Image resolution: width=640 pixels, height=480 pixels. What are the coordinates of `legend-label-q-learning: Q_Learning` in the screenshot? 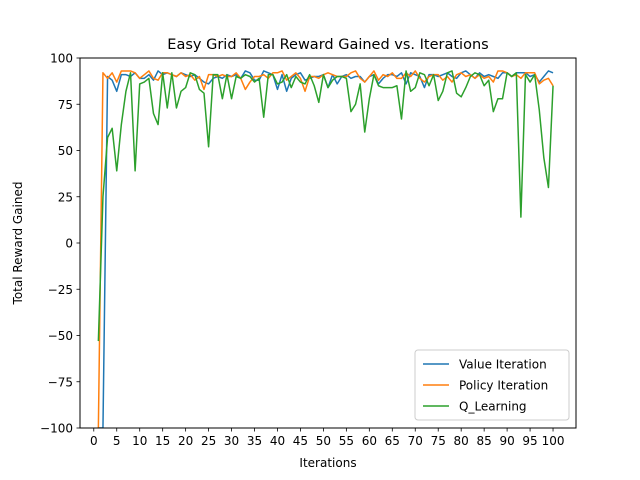 It's located at (493, 407).